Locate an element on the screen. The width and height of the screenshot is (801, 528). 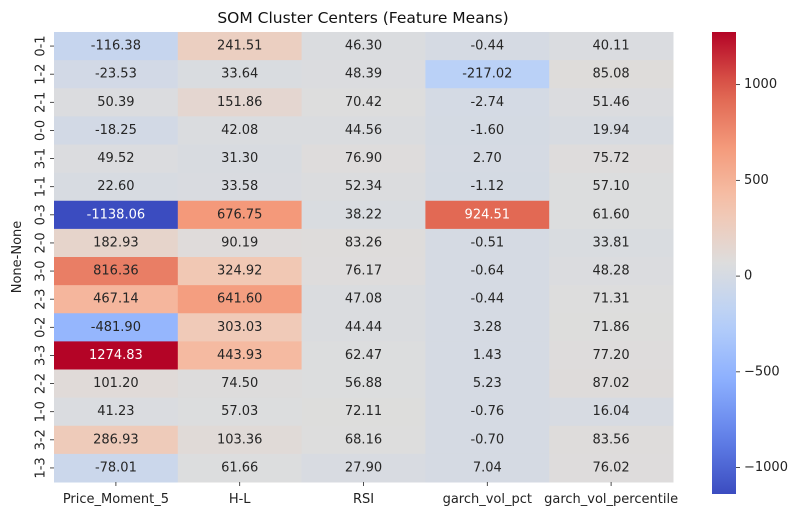
cell-label: 76.02 is located at coordinates (610, 467).